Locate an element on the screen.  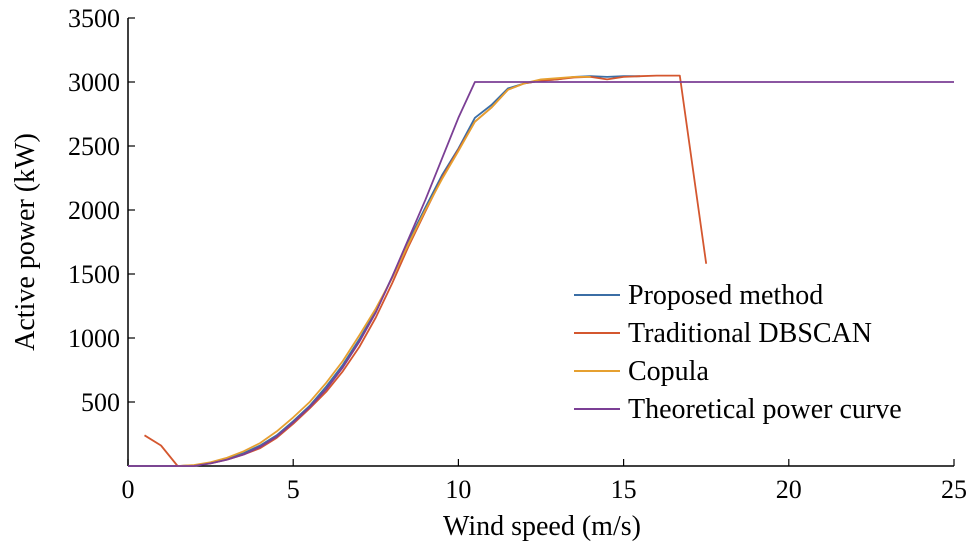
y-tick-label: 1000 is located at coordinates (94, 338).